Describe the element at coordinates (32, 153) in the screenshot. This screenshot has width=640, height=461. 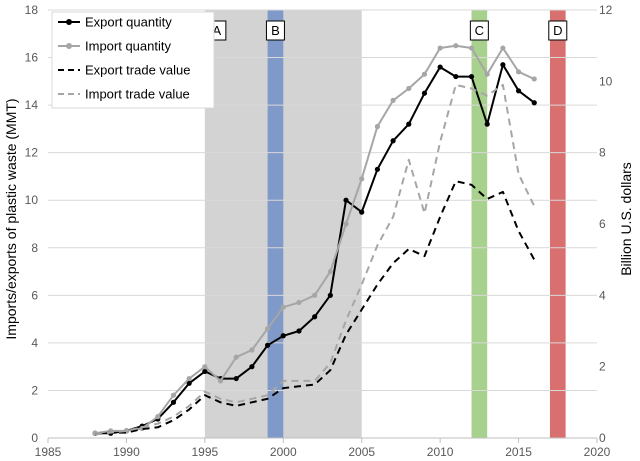
I see `y-tick-label-12: 12` at that location.